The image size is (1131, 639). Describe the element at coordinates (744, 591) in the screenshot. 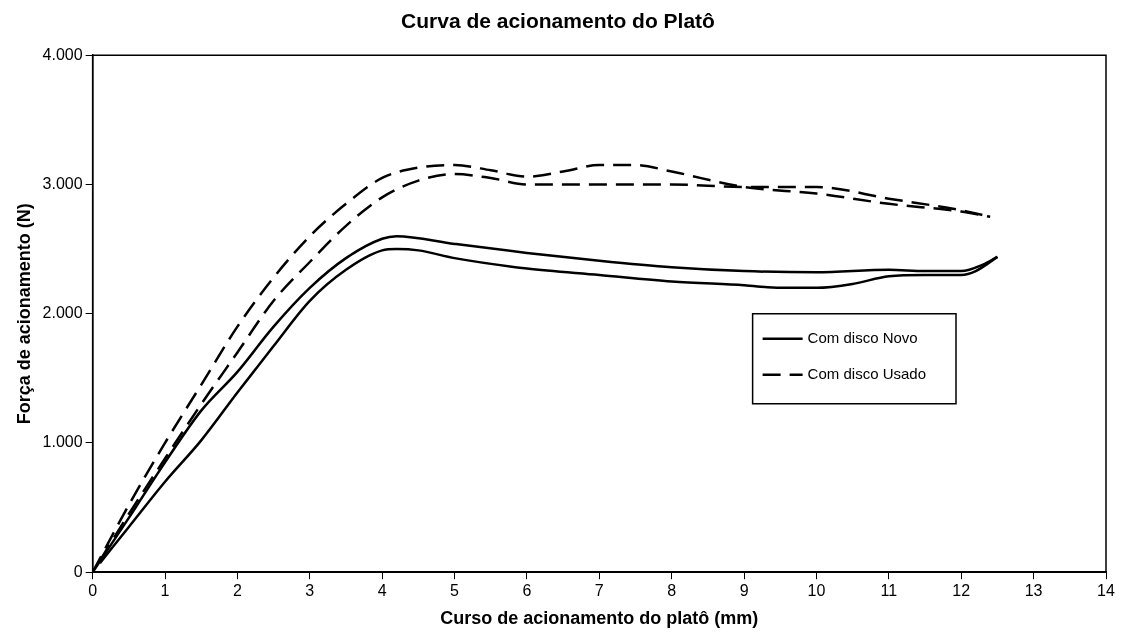

I see `x-tick-label: 9` at that location.